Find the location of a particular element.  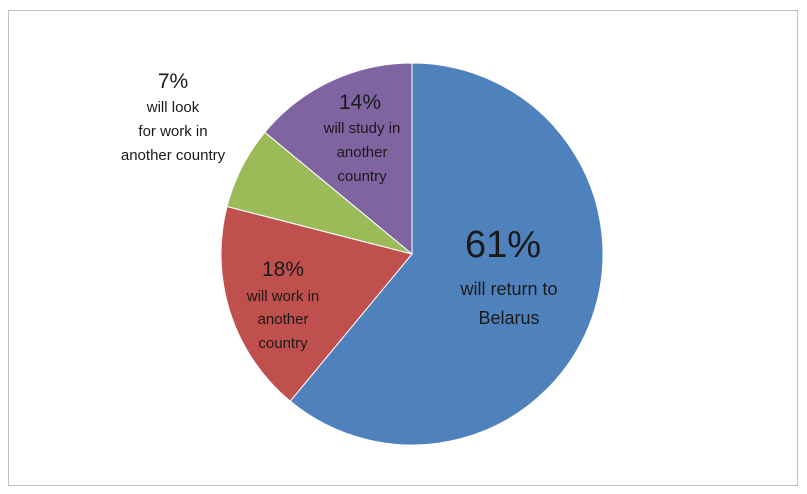

text-label-study-abroad-2: another is located at coordinates (362, 152).